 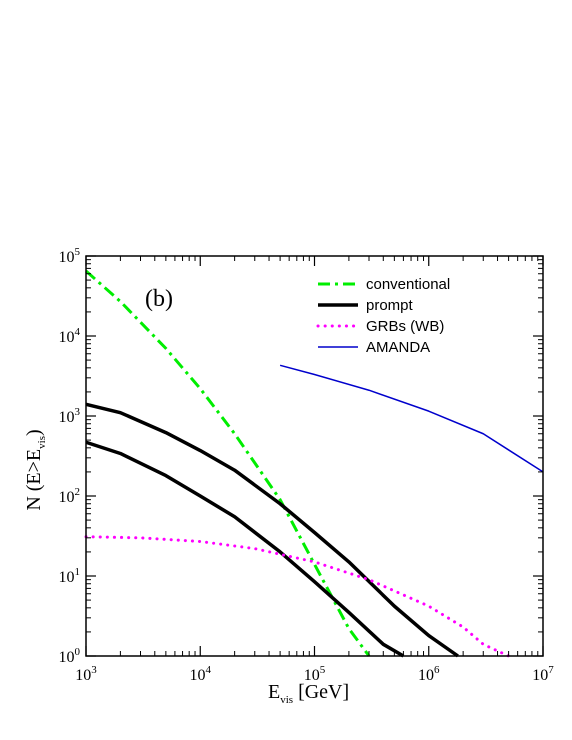 I want to click on x-tick-label-0: 10³, so click(x=86, y=674).